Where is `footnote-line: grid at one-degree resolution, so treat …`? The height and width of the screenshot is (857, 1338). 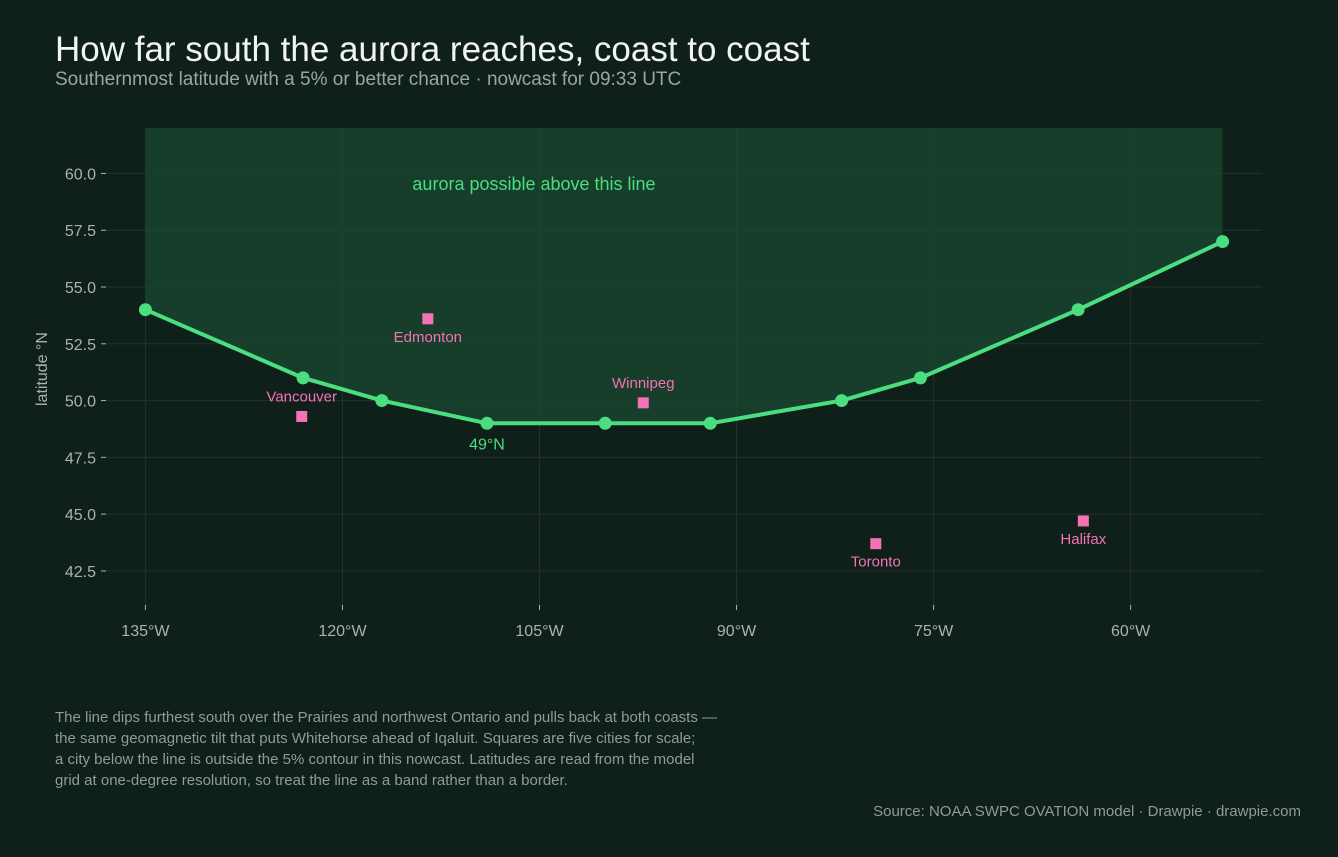
footnote-line: grid at one-degree resolution, so treat … is located at coordinates (311, 780).